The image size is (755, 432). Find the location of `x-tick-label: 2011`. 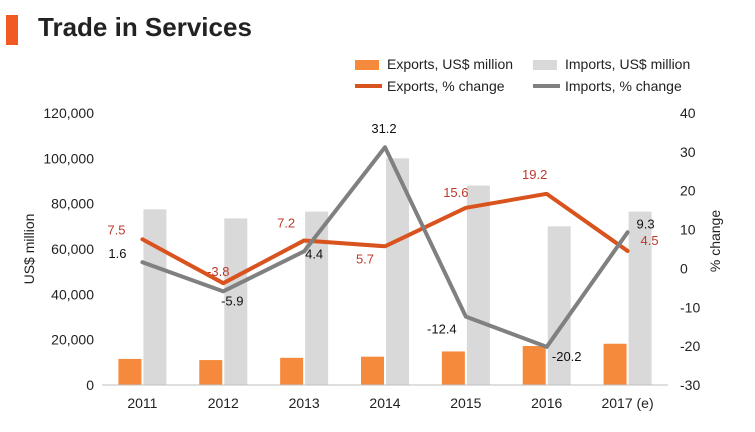

x-tick-label: 2011 is located at coordinates (142, 403).